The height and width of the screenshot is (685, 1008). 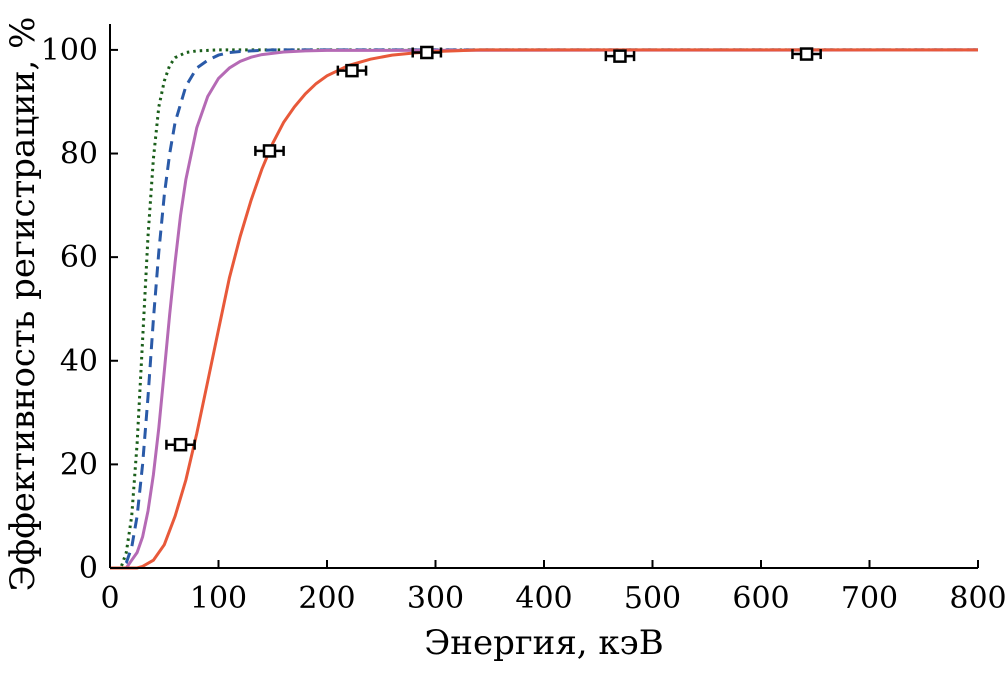 I want to click on y-tick-label: 40, so click(x=79, y=361).